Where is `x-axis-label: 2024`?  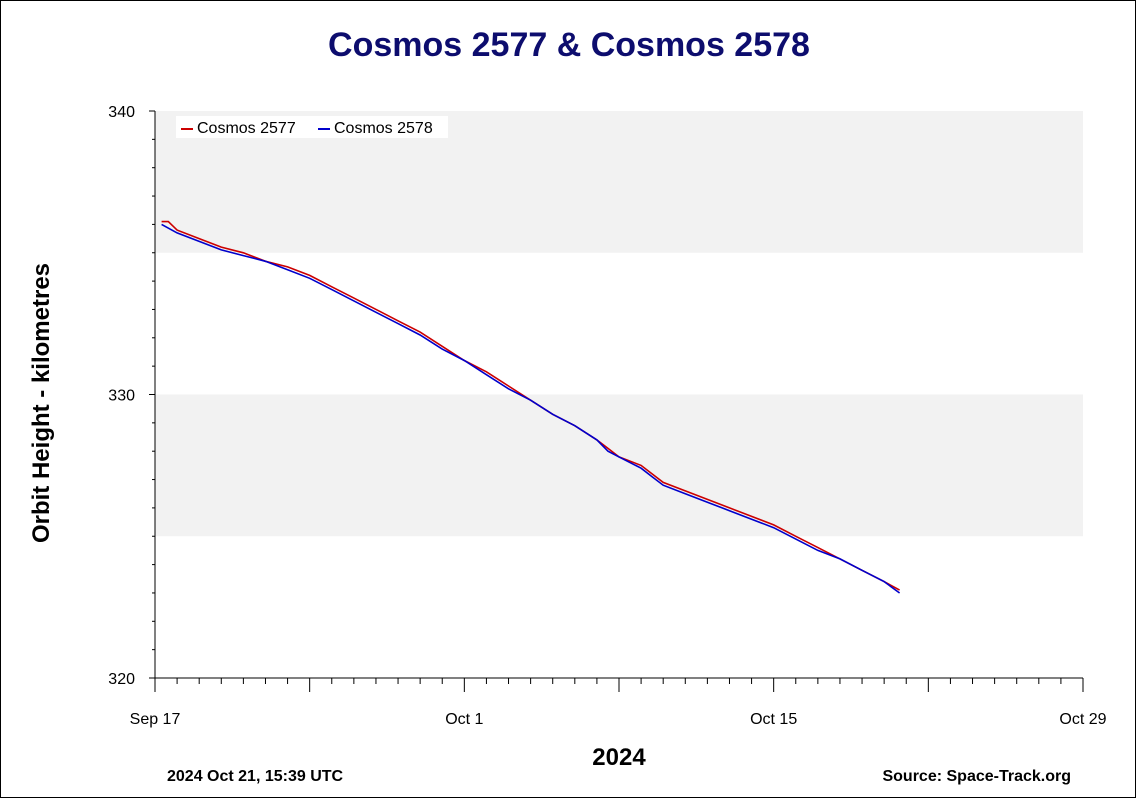 x-axis-label: 2024 is located at coordinates (619, 757).